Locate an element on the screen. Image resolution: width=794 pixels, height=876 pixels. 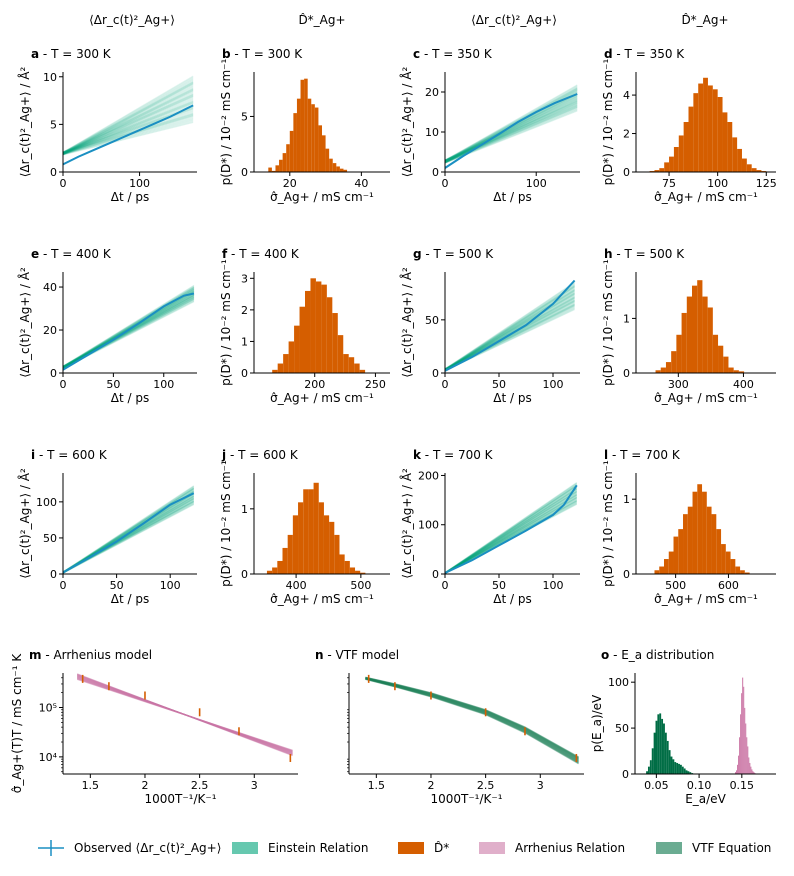
panel-title-g: g - T = 500 K is located at coordinates (453, 254).